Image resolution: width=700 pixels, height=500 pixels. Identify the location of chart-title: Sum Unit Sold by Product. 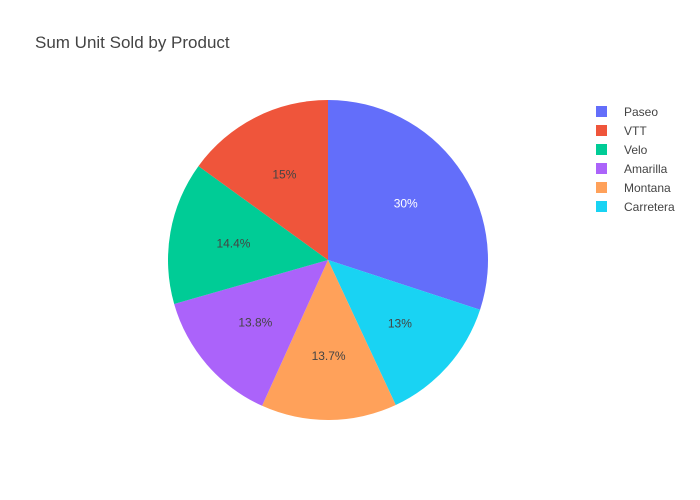
(132, 42).